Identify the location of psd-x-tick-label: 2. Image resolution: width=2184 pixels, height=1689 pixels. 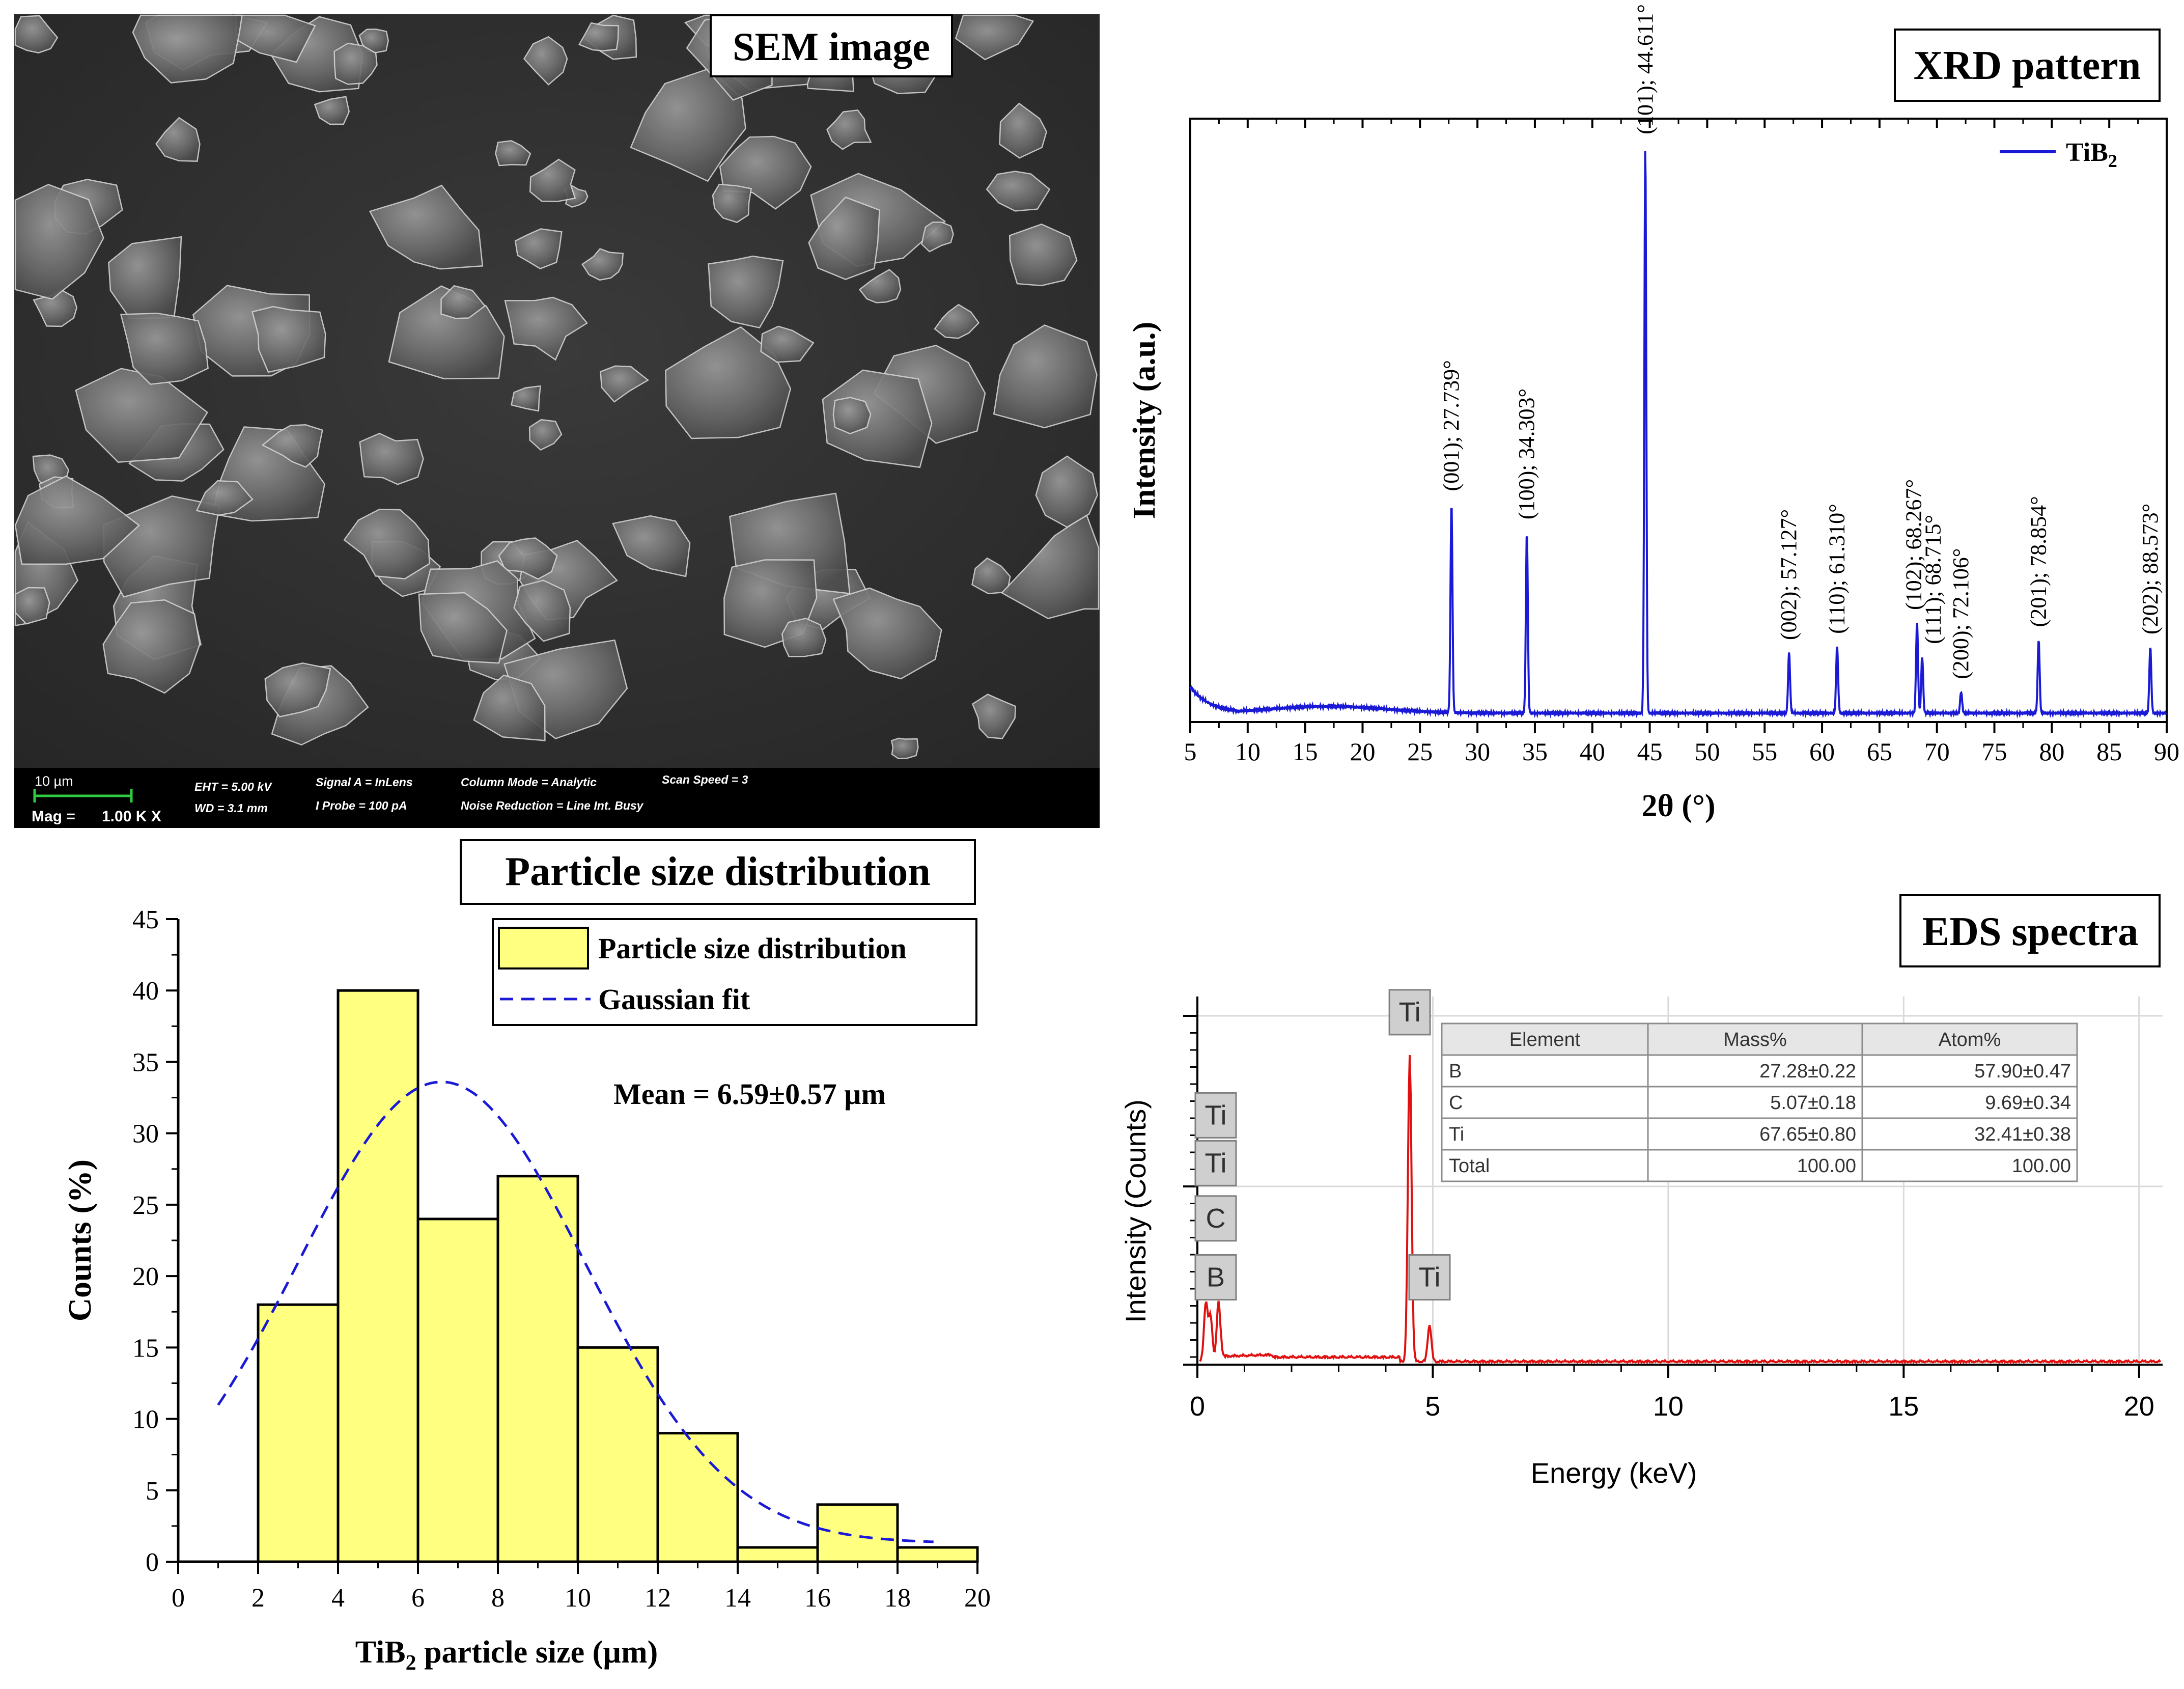
(258, 1598).